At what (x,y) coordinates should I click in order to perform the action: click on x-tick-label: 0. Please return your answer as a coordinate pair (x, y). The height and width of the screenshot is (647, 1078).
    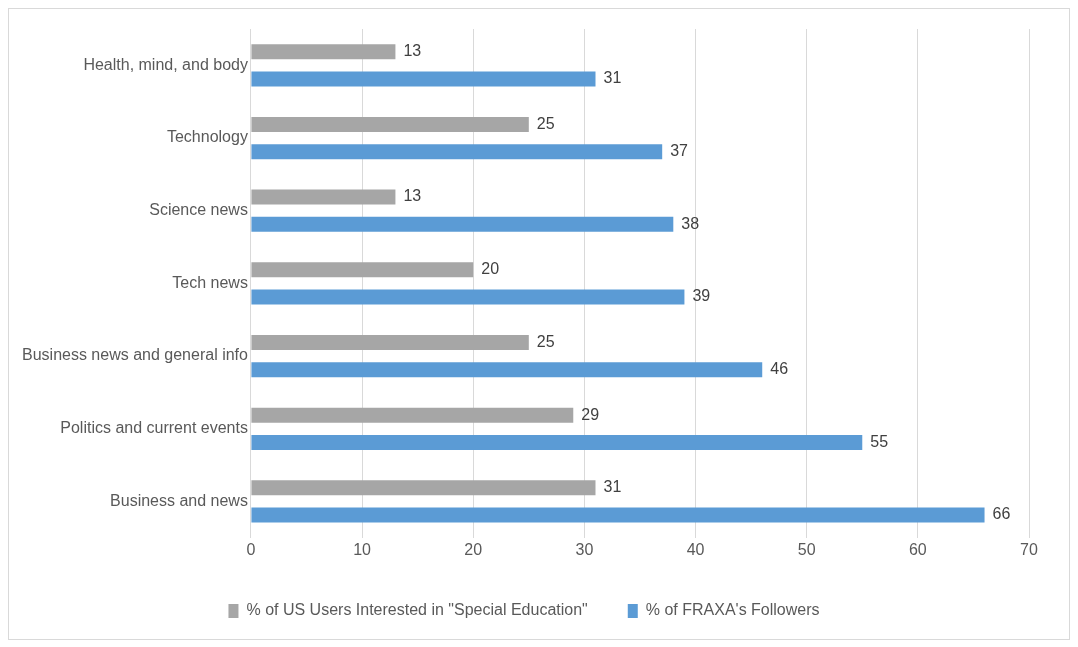
    Looking at the image, I should click on (251, 549).